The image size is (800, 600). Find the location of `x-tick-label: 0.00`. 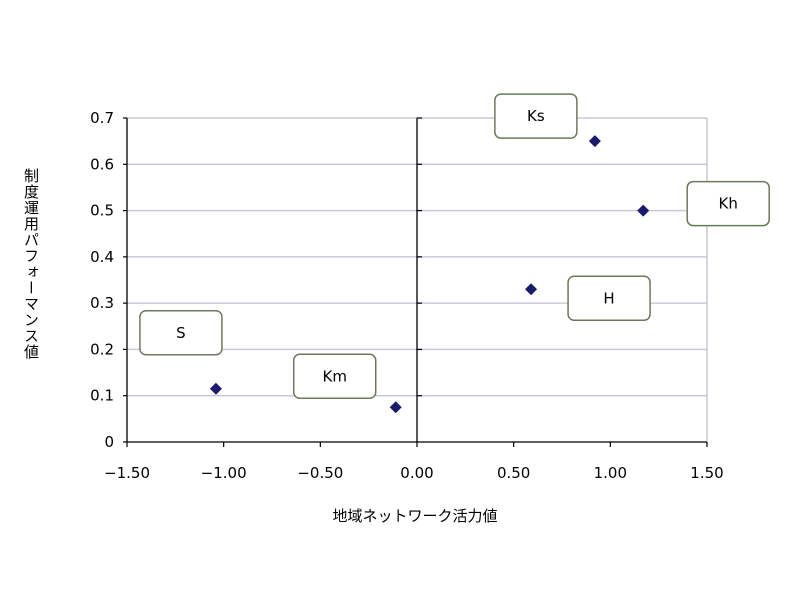

x-tick-label: 0.00 is located at coordinates (416, 473).